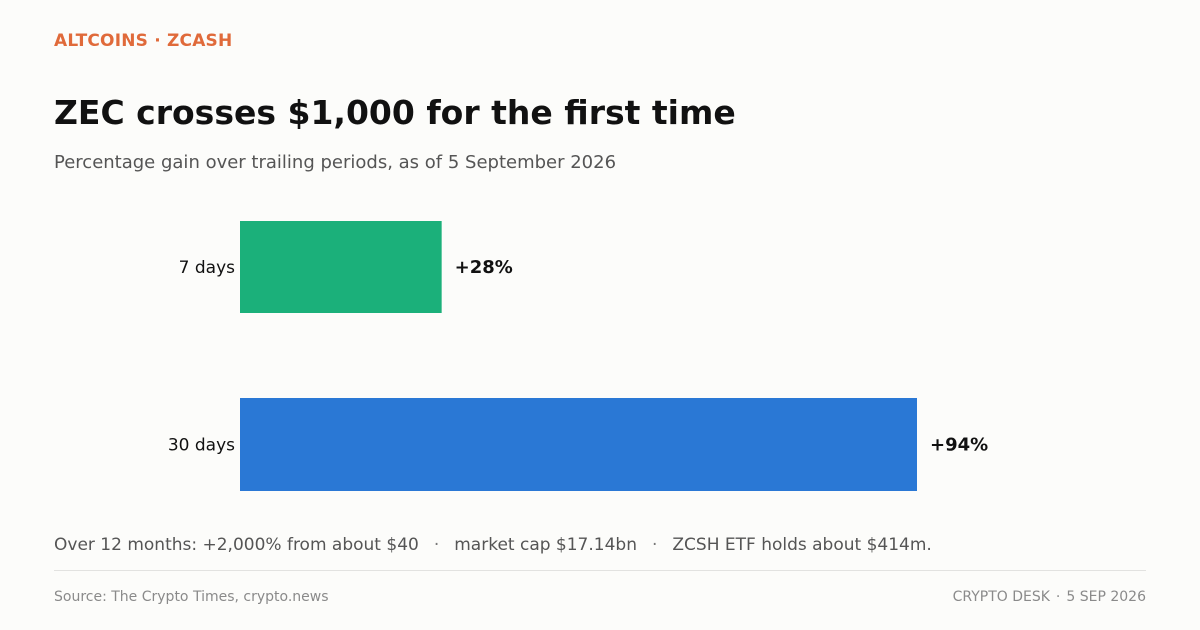 This screenshot has width=1200, height=630. Describe the element at coordinates (578, 444) in the screenshot. I see `bar-30-days` at that location.